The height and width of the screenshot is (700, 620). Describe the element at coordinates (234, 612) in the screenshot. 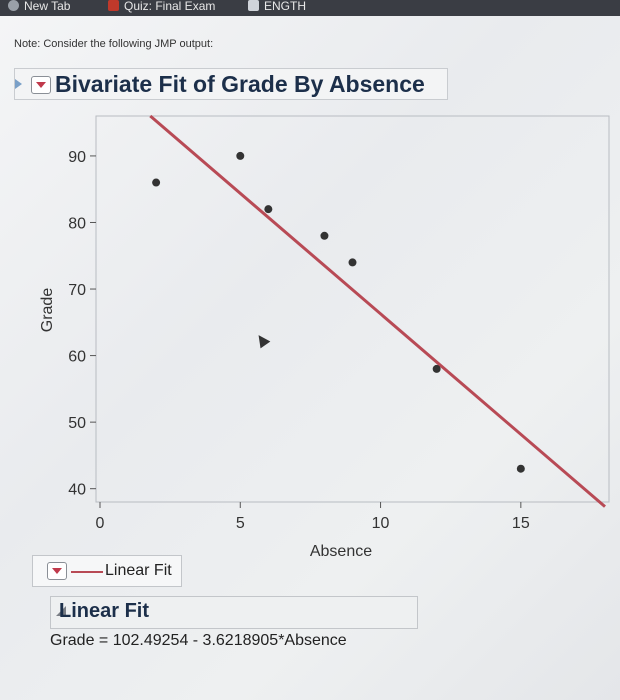

I see `linear-fit-header: Linear Fit` at that location.